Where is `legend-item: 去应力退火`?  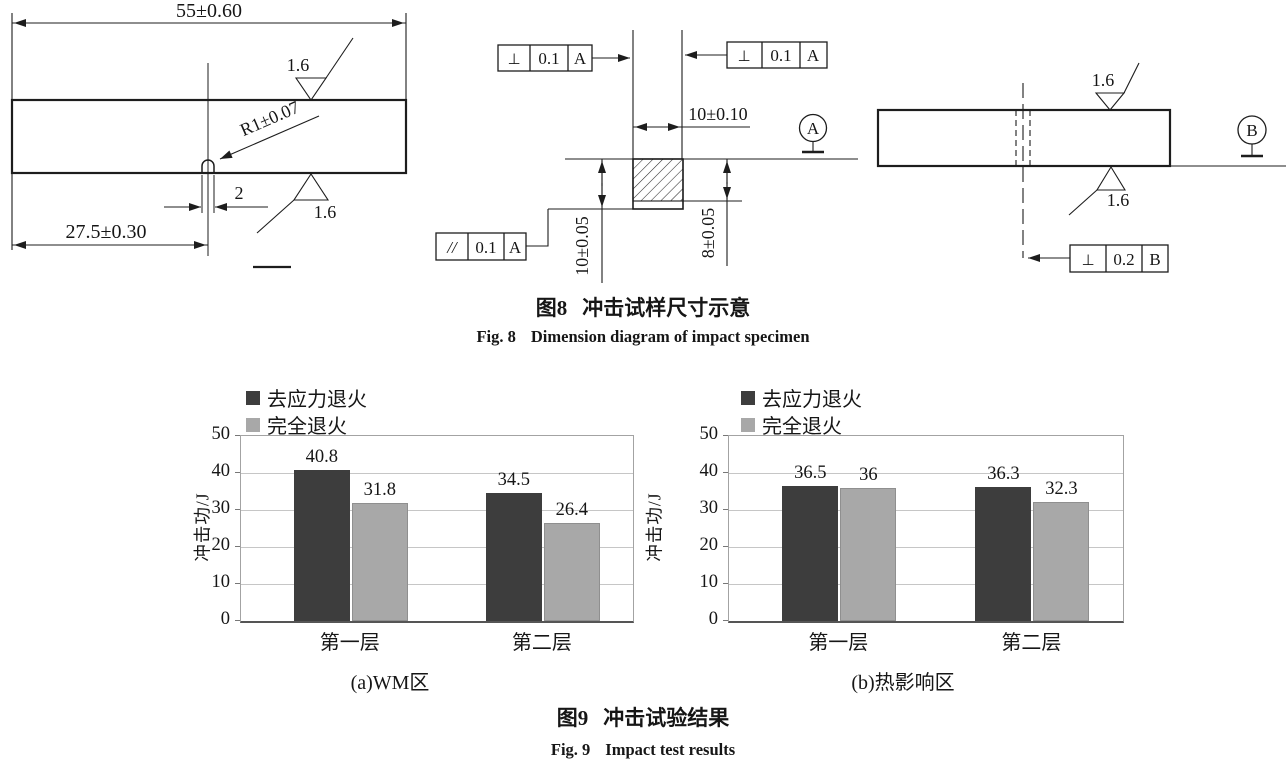
legend-item: 去应力退火 is located at coordinates (306, 397).